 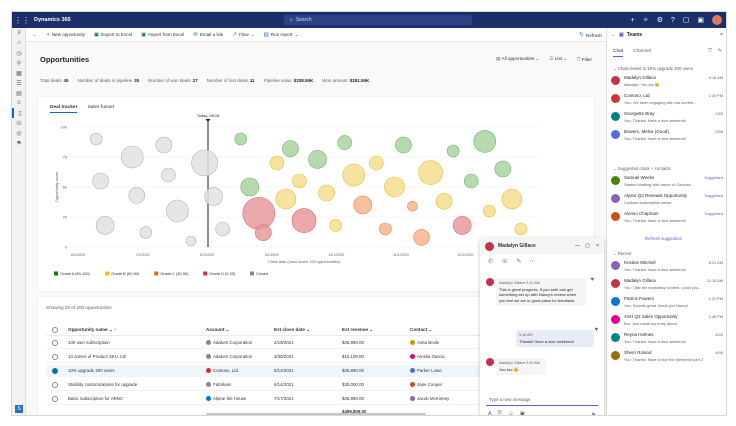 What do you see at coordinates (35, 35) in the screenshot?
I see `back-button: ←` at bounding box center [35, 35].